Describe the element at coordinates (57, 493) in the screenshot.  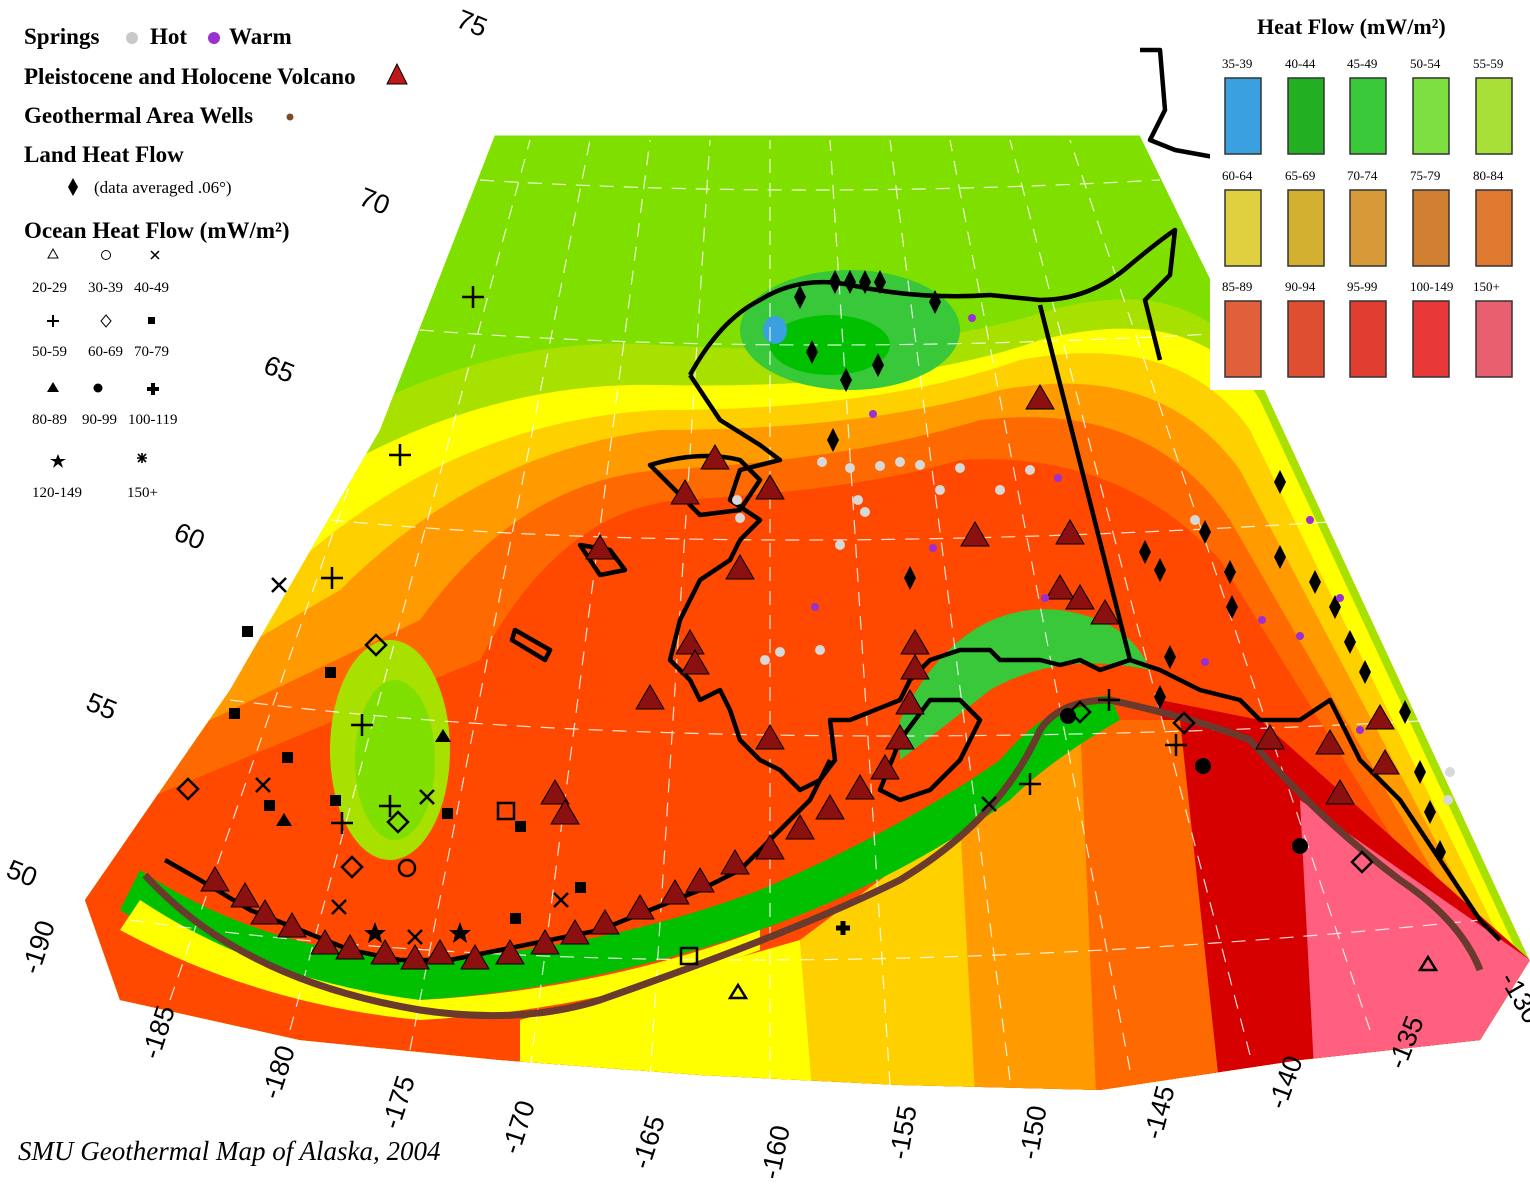
I see `ocean-class-label: 120-149` at that location.